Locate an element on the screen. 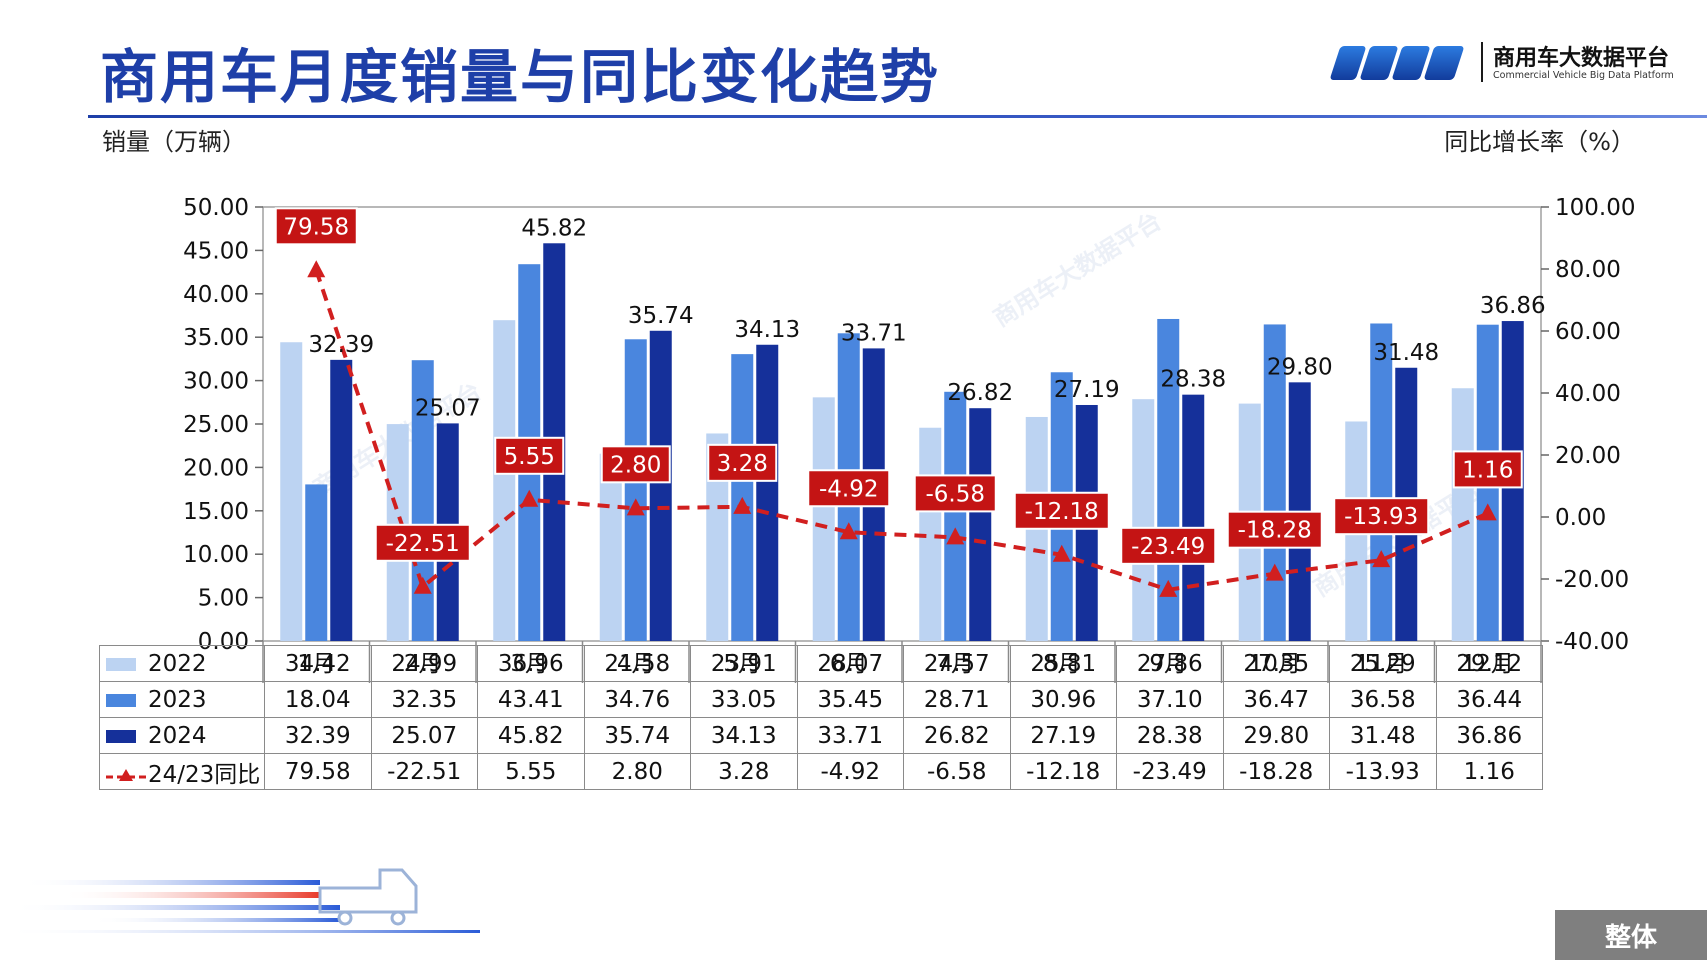  table-cell: 35.45 is located at coordinates (850, 699).